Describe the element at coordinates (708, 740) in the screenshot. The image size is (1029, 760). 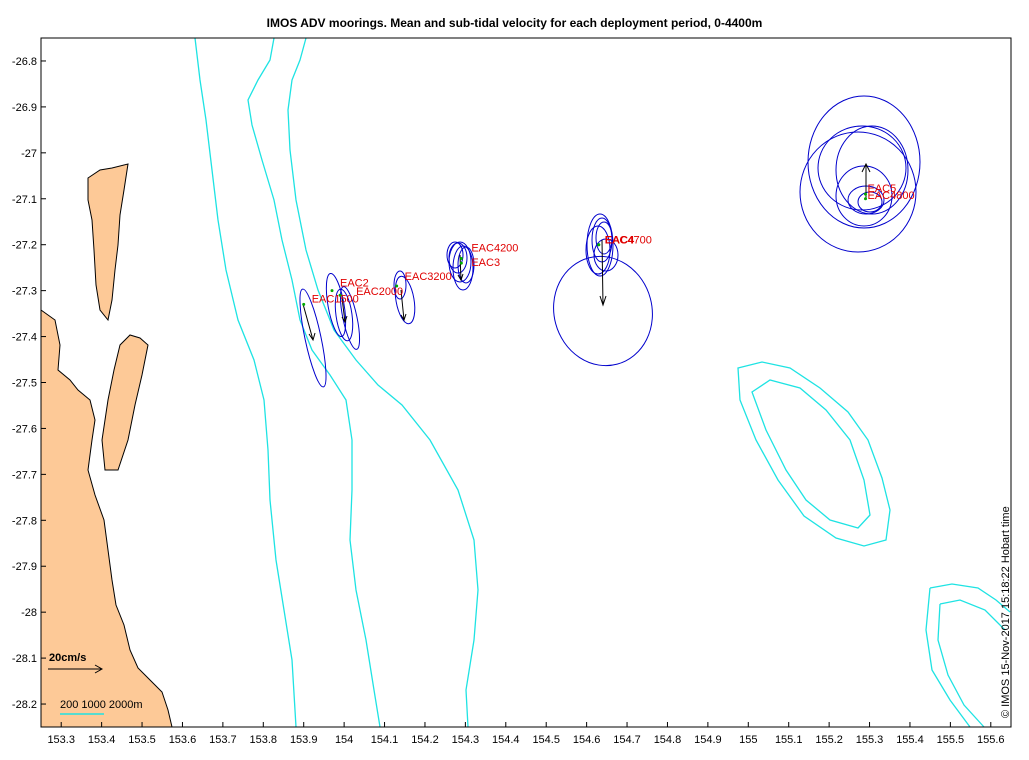
I see `lon-tick-label: 154.9` at that location.